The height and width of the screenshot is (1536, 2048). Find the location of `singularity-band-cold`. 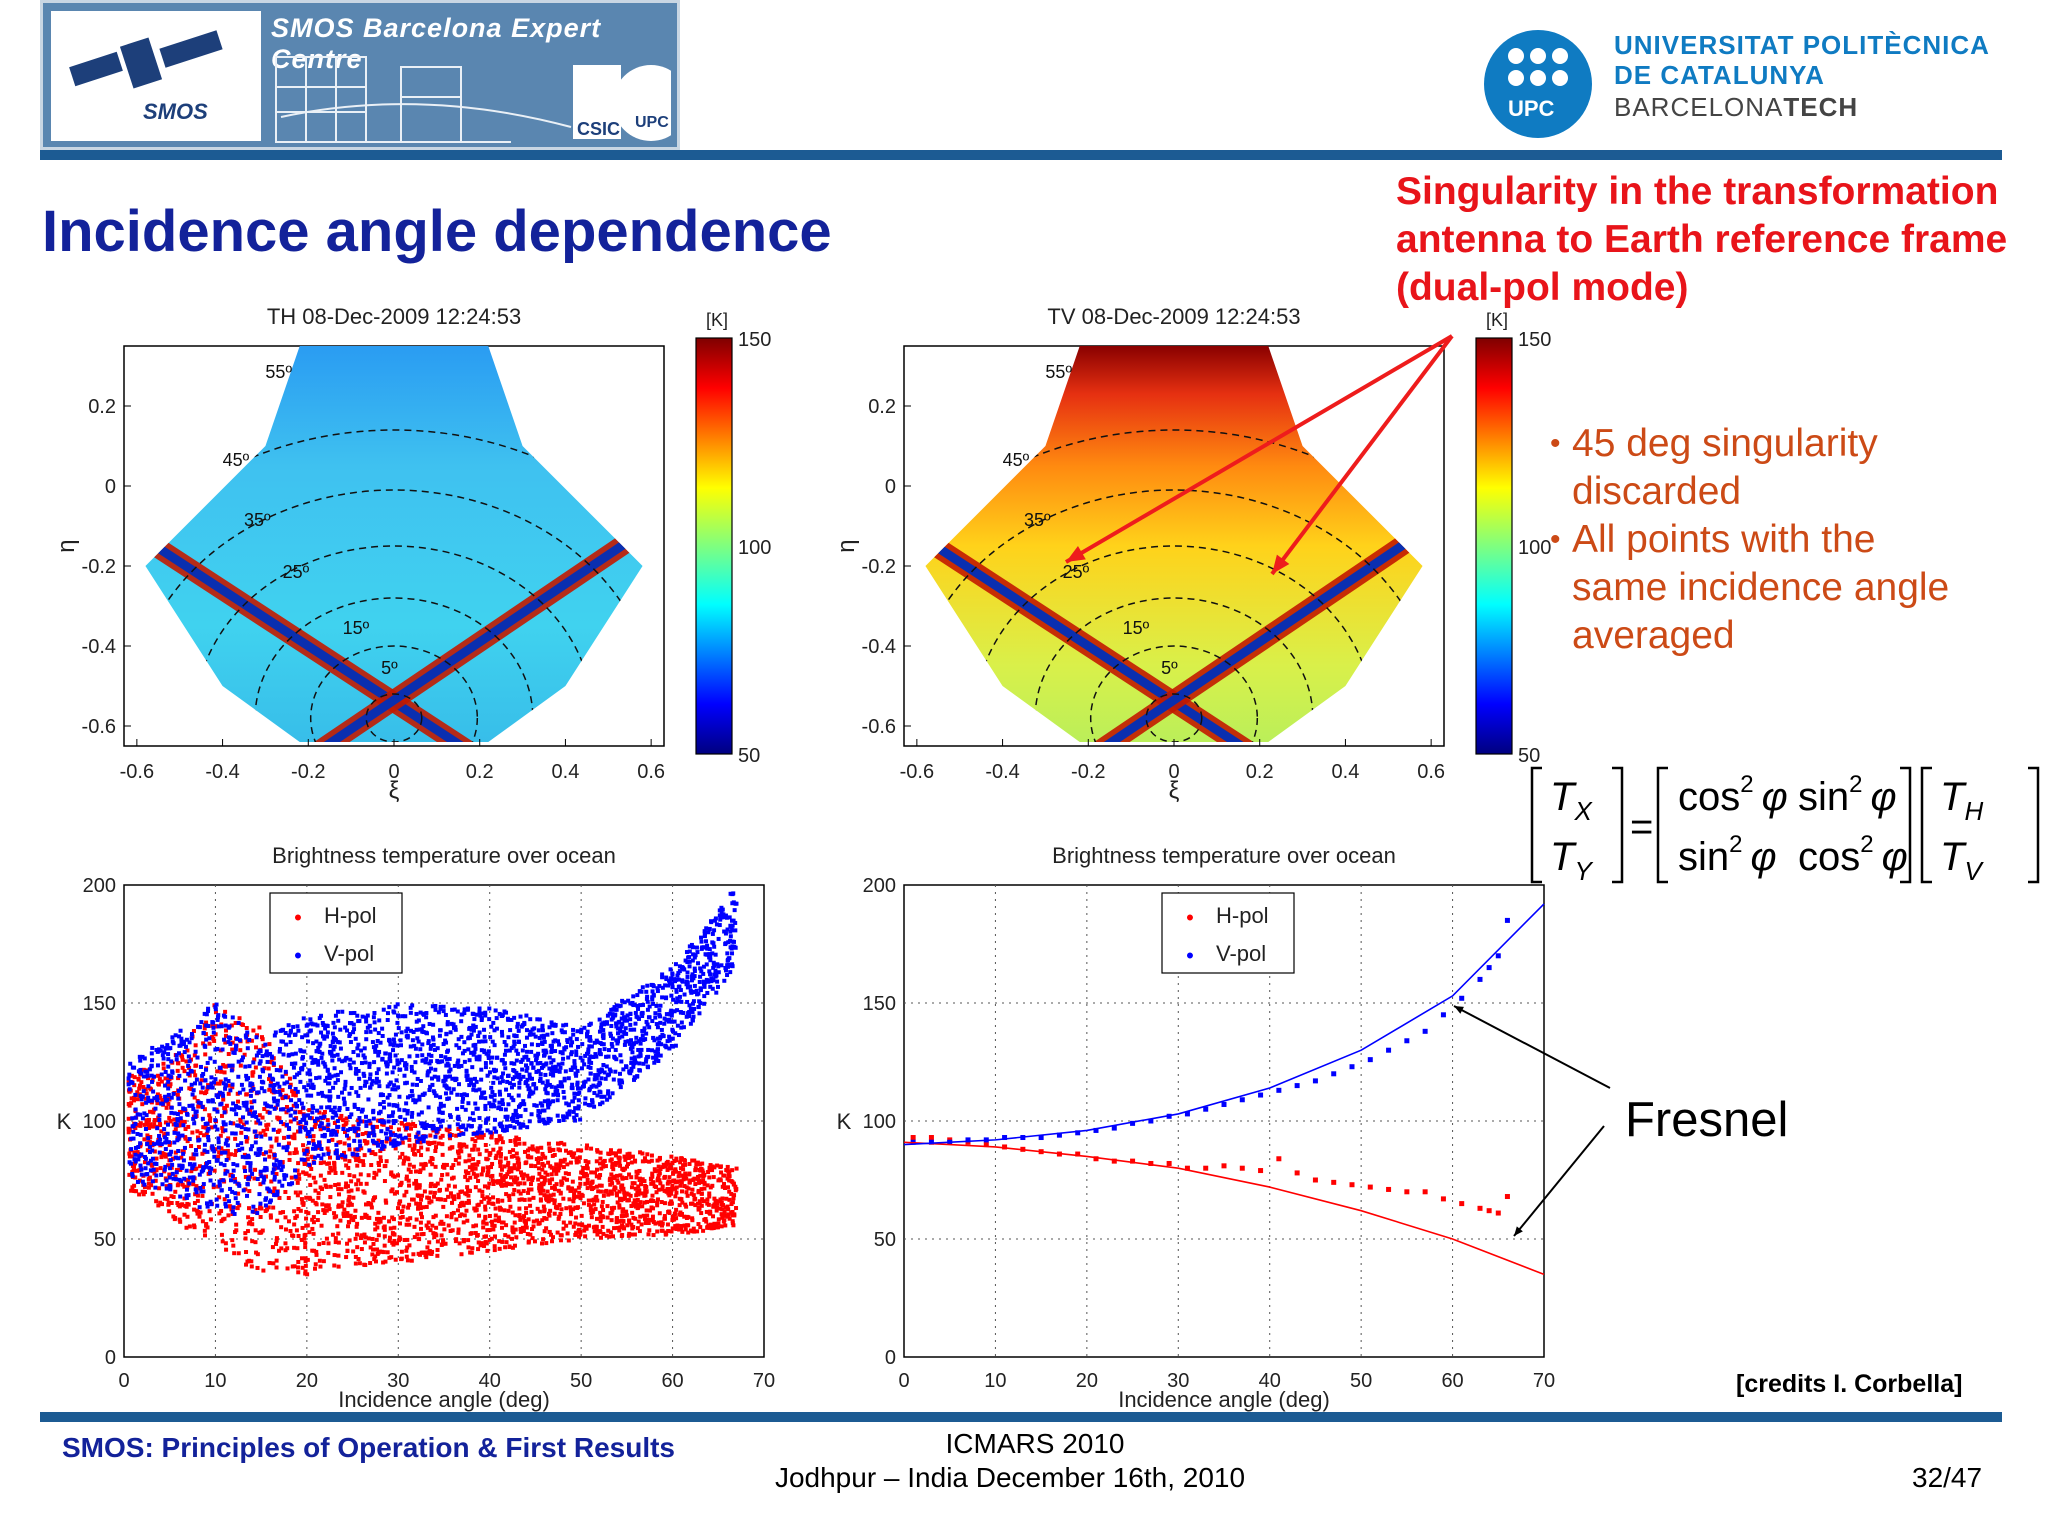

singularity-band-cold is located at coordinates (314, 636).